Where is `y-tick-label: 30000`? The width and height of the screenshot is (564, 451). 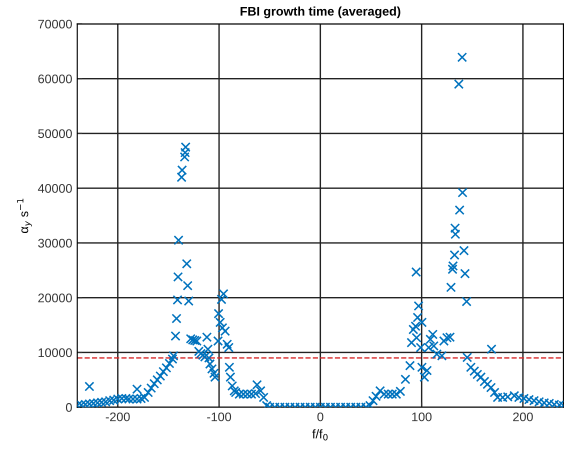 y-tick-label: 30000 is located at coordinates (55, 243).